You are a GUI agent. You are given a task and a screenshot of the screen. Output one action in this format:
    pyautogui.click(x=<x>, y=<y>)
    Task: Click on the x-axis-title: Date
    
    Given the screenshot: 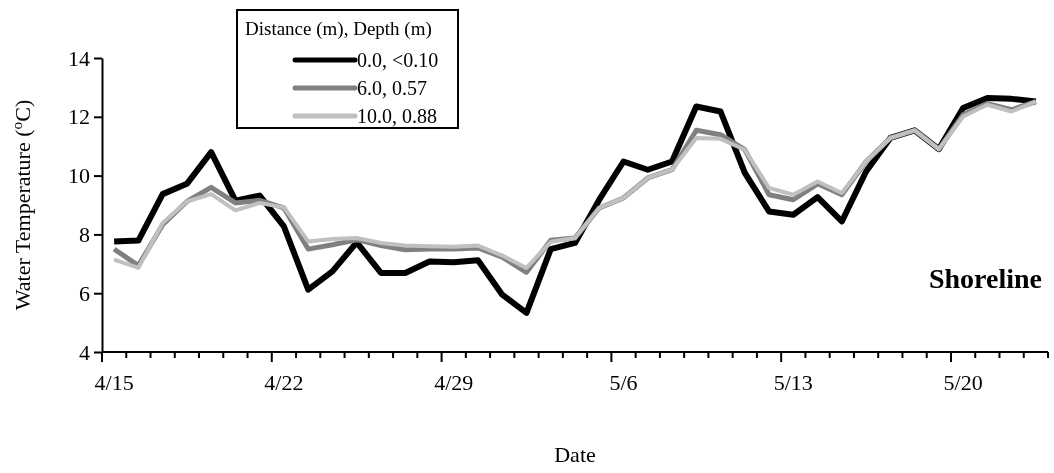 What is the action you would take?
    pyautogui.click(x=575, y=454)
    